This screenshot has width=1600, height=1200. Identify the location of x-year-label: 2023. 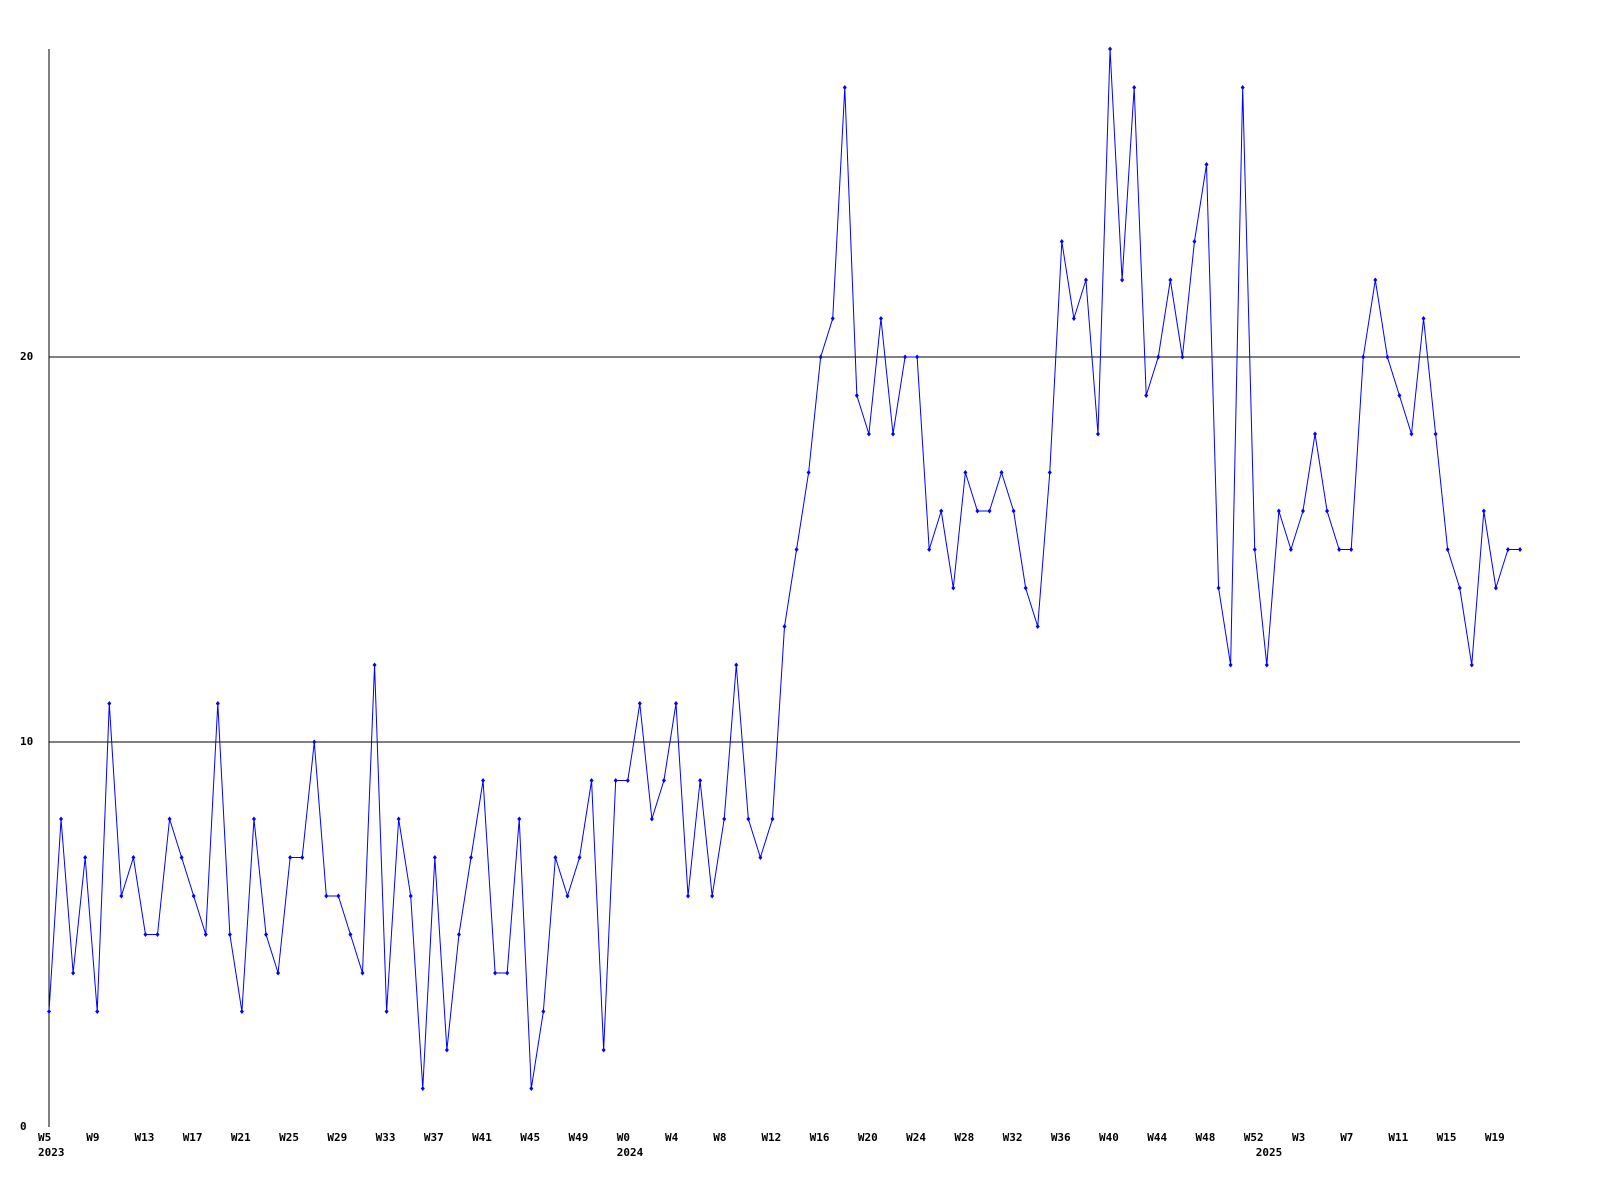
(51, 1152).